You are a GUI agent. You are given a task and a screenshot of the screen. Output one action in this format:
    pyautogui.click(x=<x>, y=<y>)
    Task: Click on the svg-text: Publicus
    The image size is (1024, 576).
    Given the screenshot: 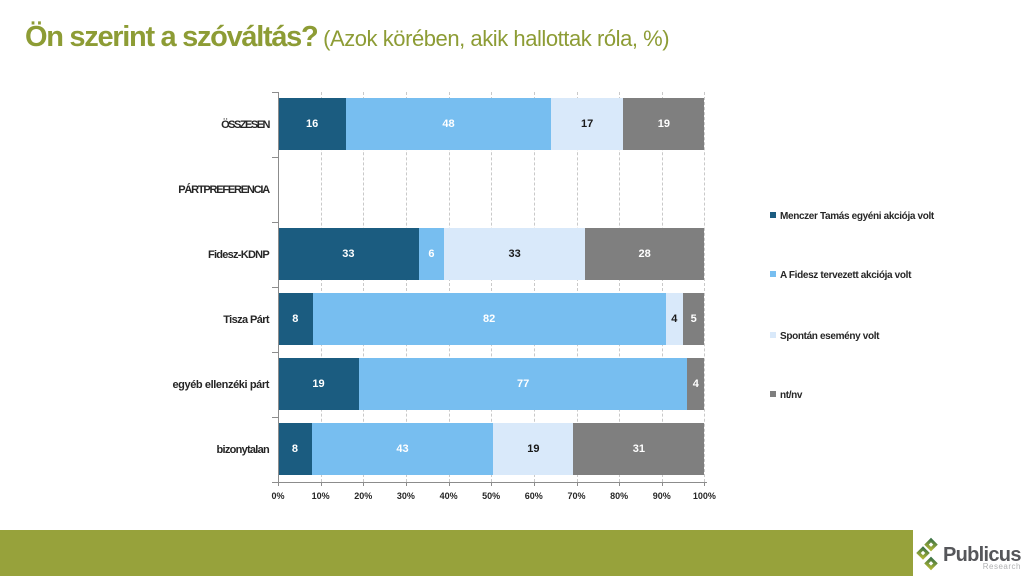 What is the action you would take?
    pyautogui.click(x=982, y=555)
    